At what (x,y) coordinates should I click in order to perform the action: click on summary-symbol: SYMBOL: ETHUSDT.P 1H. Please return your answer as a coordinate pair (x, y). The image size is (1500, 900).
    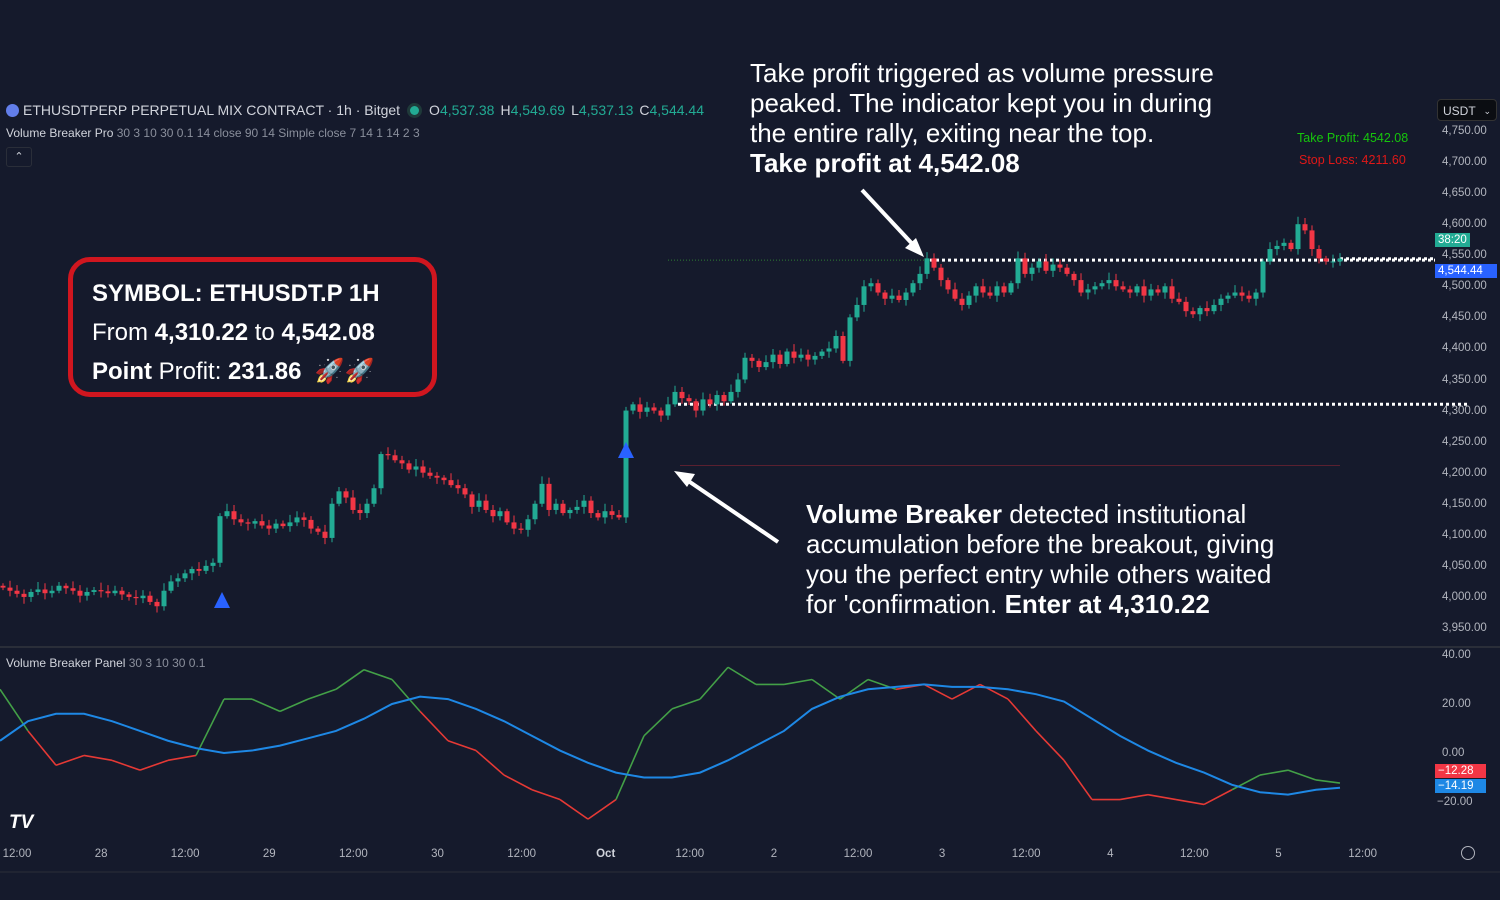
    Looking at the image, I should click on (236, 293).